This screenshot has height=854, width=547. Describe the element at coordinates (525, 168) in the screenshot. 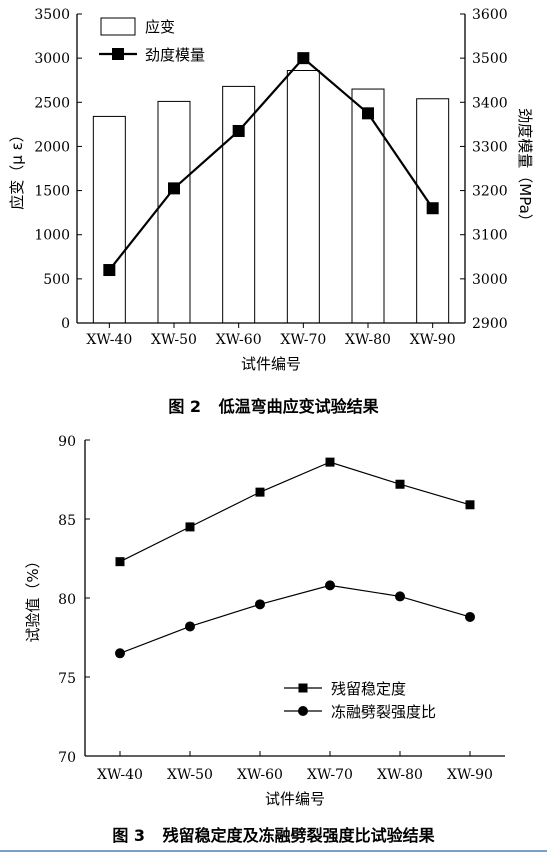

I see `right-axis-title: 劲度模量（MPa）` at that location.